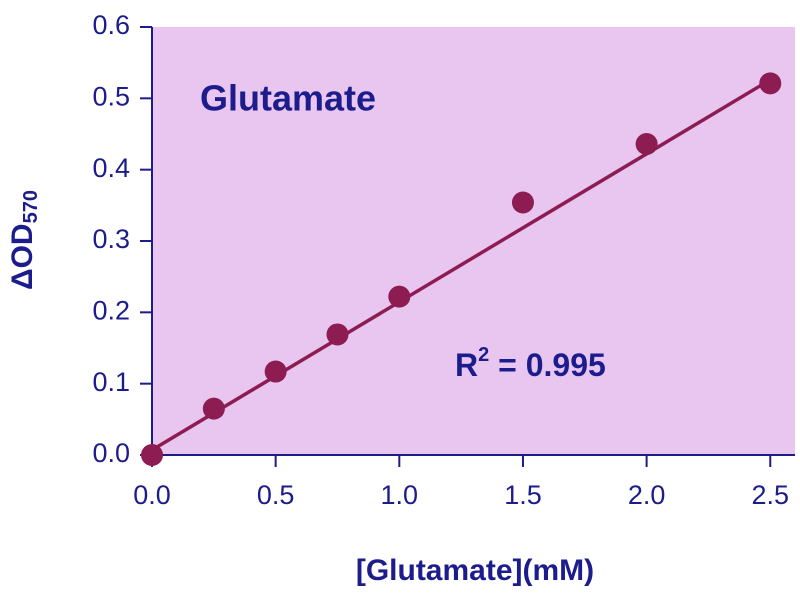 This screenshot has width=800, height=600. I want to click on y-tick-label: 0.3, so click(111, 239).